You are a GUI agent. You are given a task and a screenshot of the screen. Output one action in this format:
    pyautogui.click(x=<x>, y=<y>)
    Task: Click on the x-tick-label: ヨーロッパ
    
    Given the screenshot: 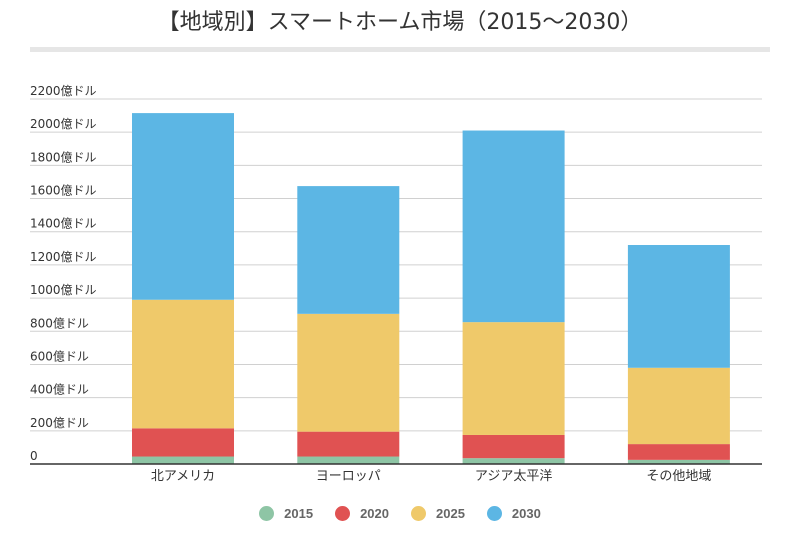 What is the action you would take?
    pyautogui.click(x=348, y=476)
    